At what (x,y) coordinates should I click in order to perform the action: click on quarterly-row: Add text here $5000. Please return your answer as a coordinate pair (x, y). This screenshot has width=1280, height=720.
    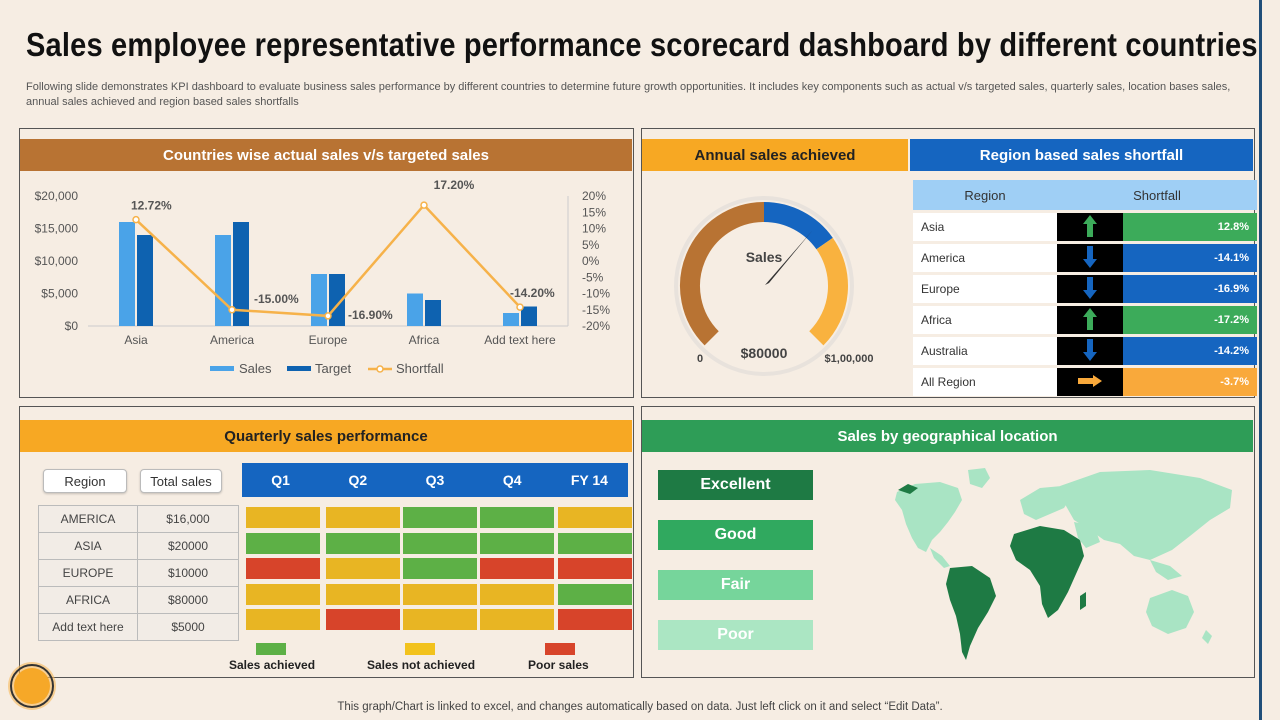
    Looking at the image, I should click on (138, 627).